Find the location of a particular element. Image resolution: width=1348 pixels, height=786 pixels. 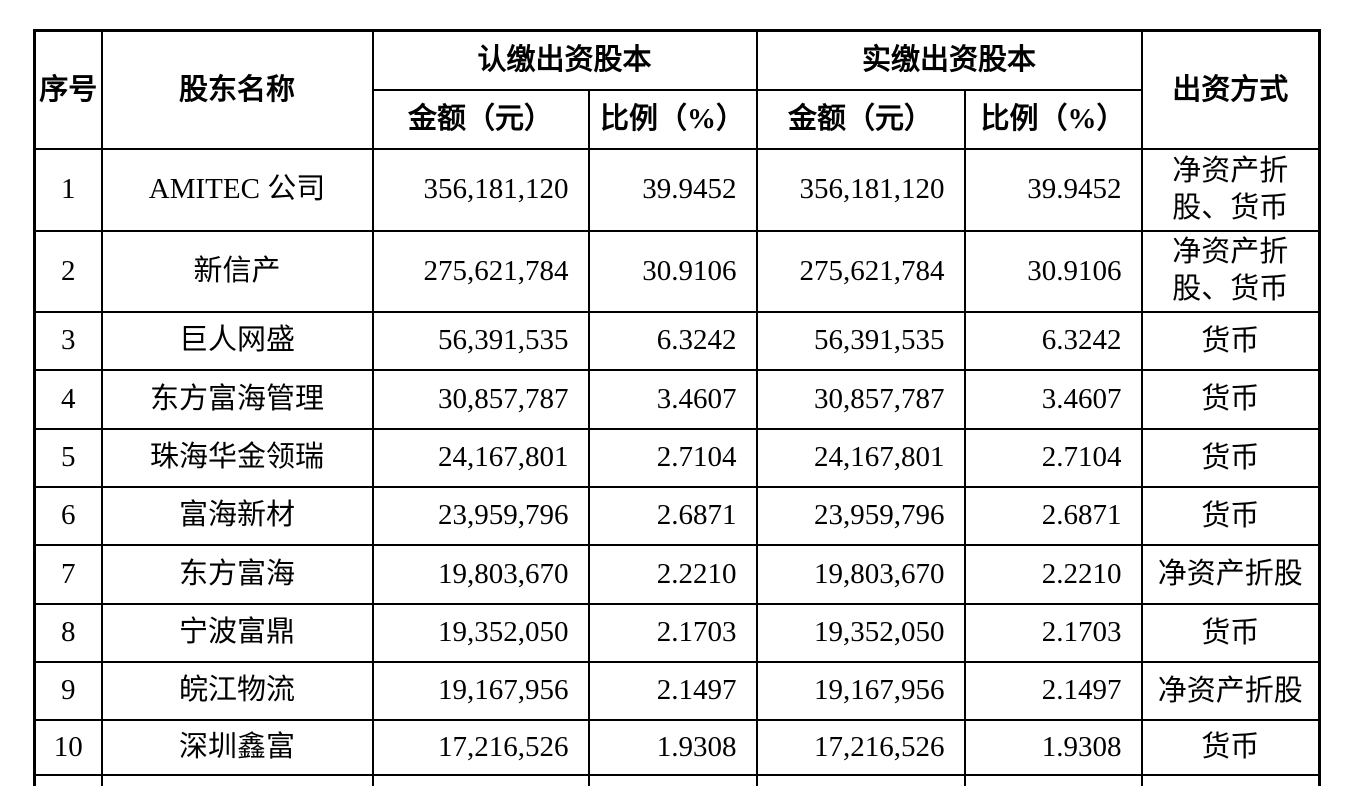

cell-subscribed-ratio: 39.9452 is located at coordinates (672, 189).